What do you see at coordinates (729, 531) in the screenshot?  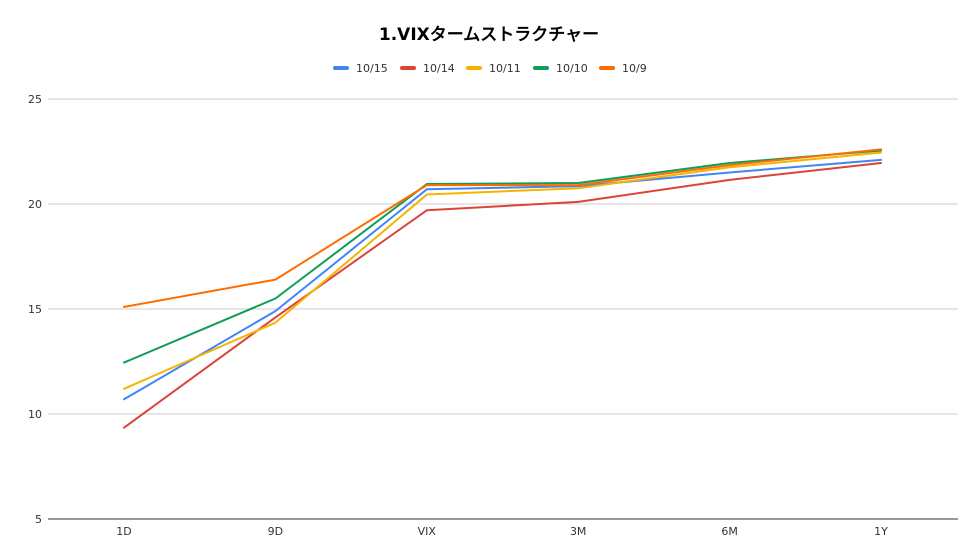 I see `x-tick-label: 6M` at bounding box center [729, 531].